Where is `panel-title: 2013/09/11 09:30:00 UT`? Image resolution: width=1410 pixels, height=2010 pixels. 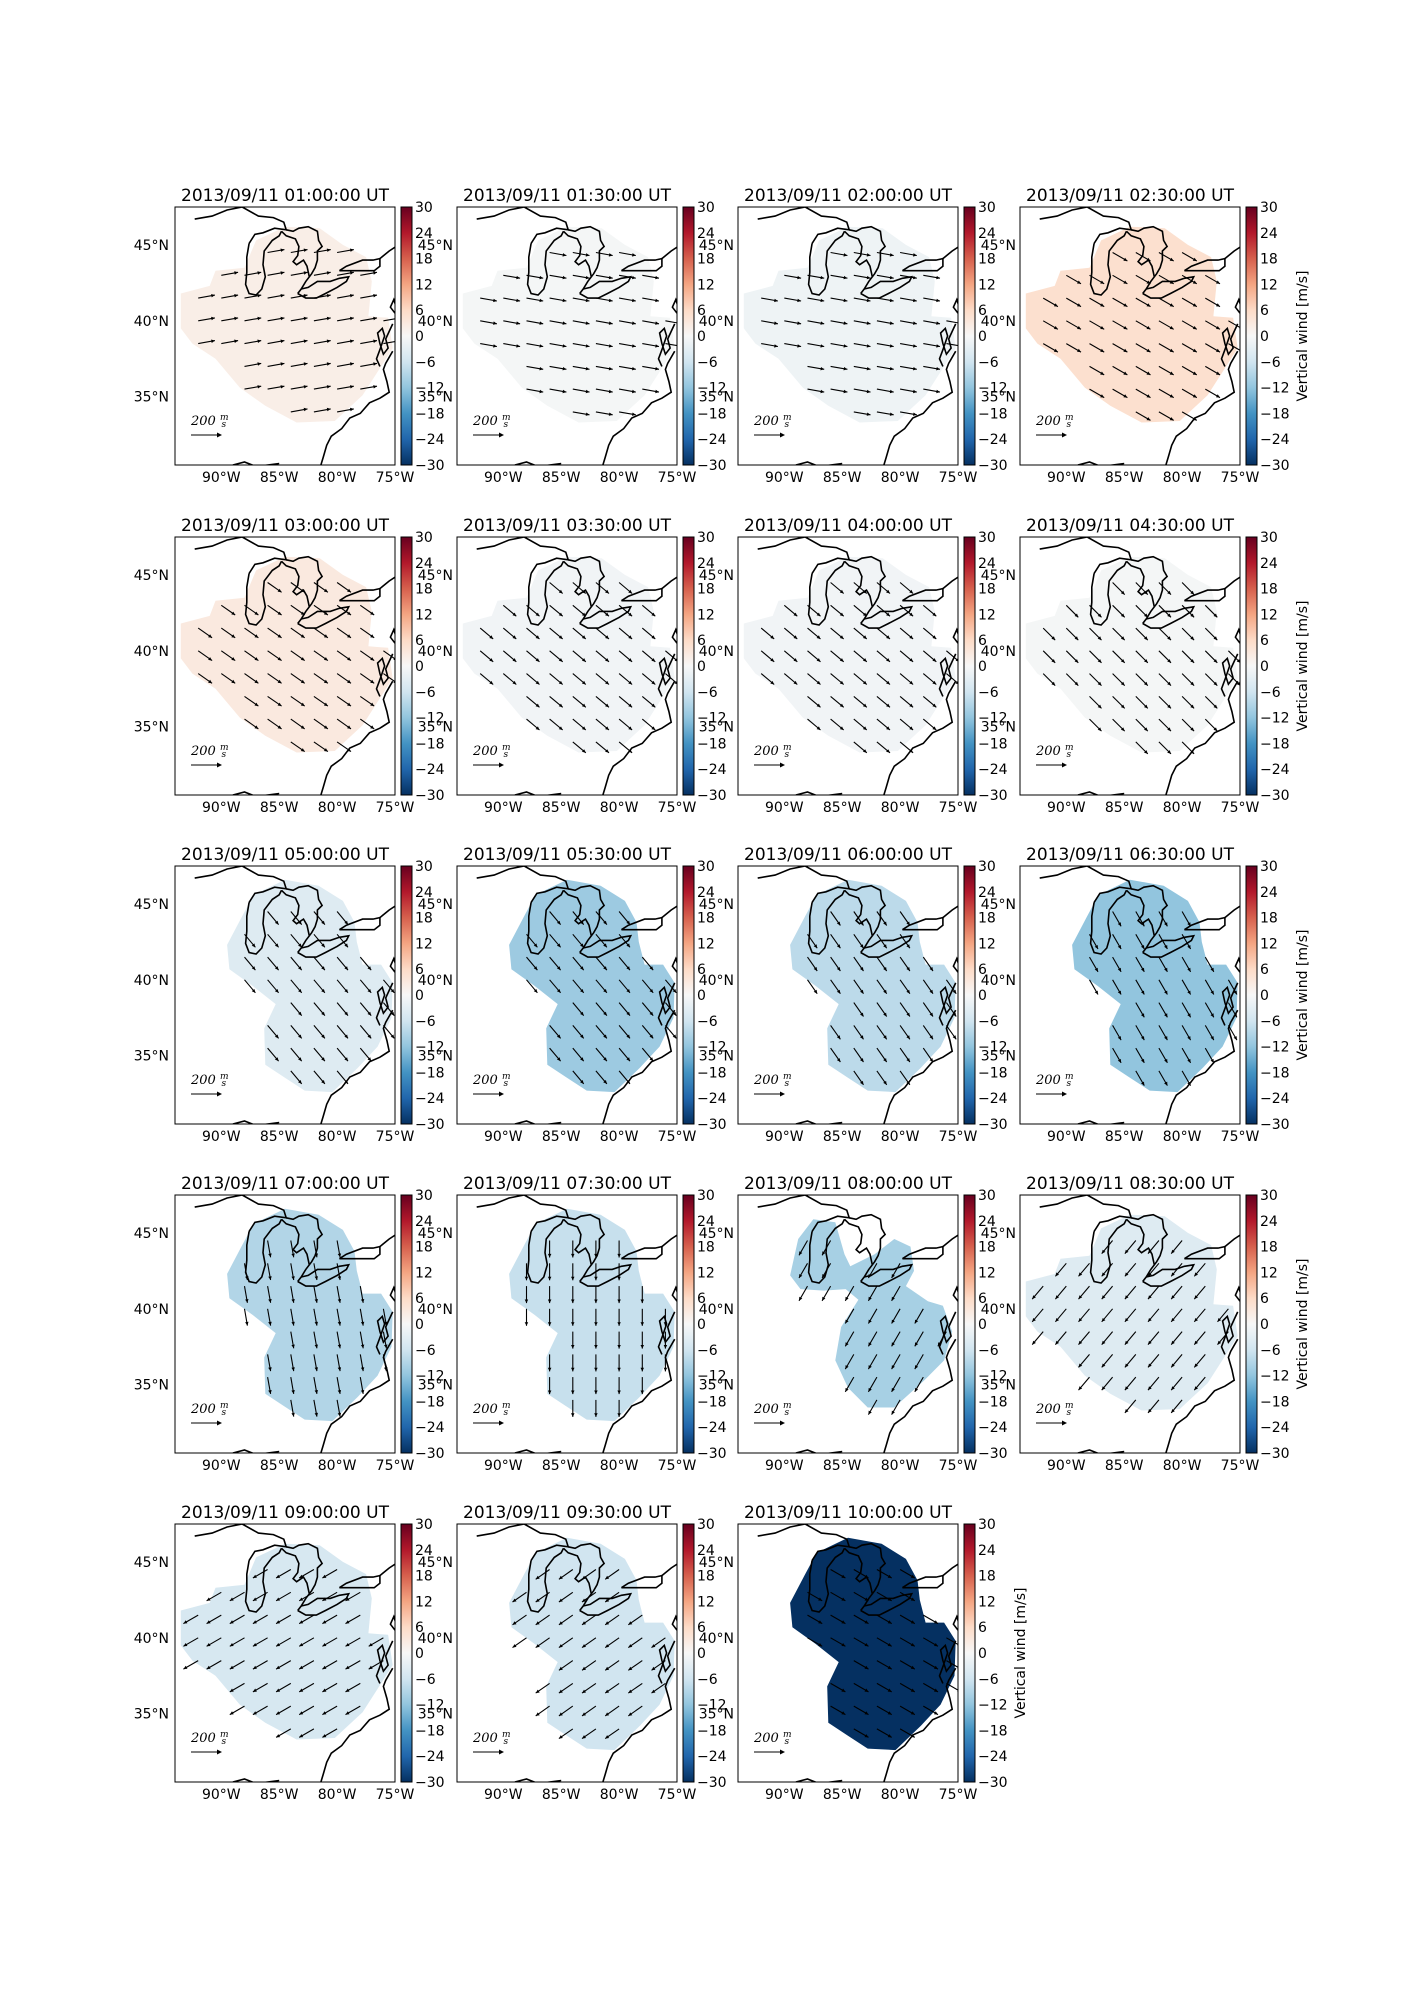 panel-title: 2013/09/11 09:30:00 UT is located at coordinates (567, 1513).